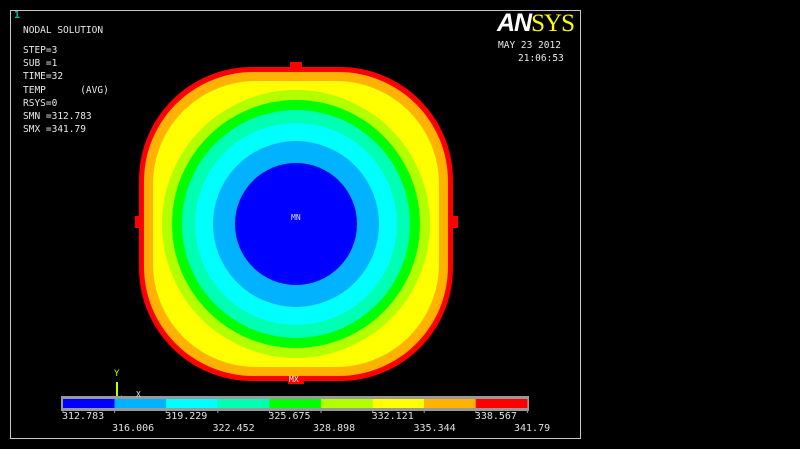  Describe the element at coordinates (83, 416) in the screenshot. I see `legend-label: 312.783` at that location.